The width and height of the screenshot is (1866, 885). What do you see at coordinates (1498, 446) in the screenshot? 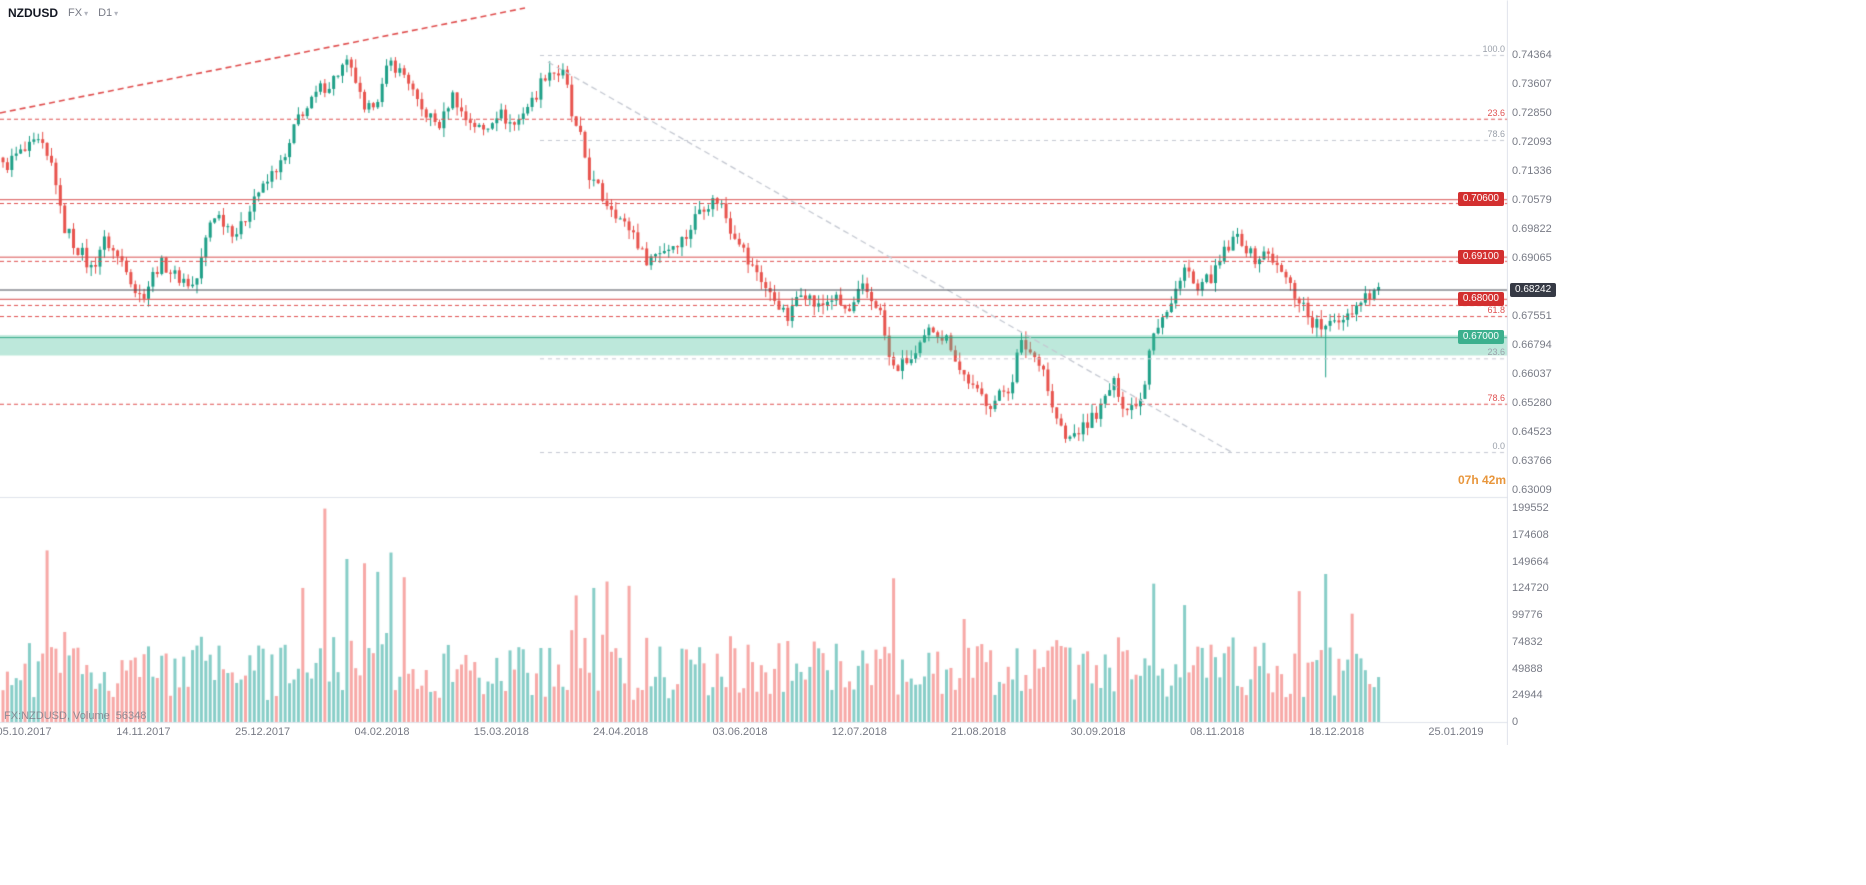
I see `fib-level-label: 0.0` at bounding box center [1498, 446].